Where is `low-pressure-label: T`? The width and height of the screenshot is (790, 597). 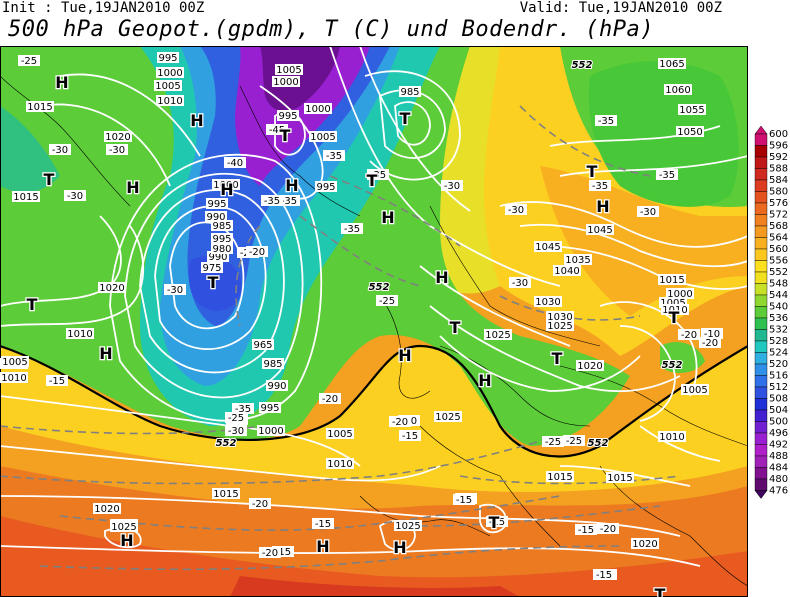
low-pressure-label: T is located at coordinates (674, 317).